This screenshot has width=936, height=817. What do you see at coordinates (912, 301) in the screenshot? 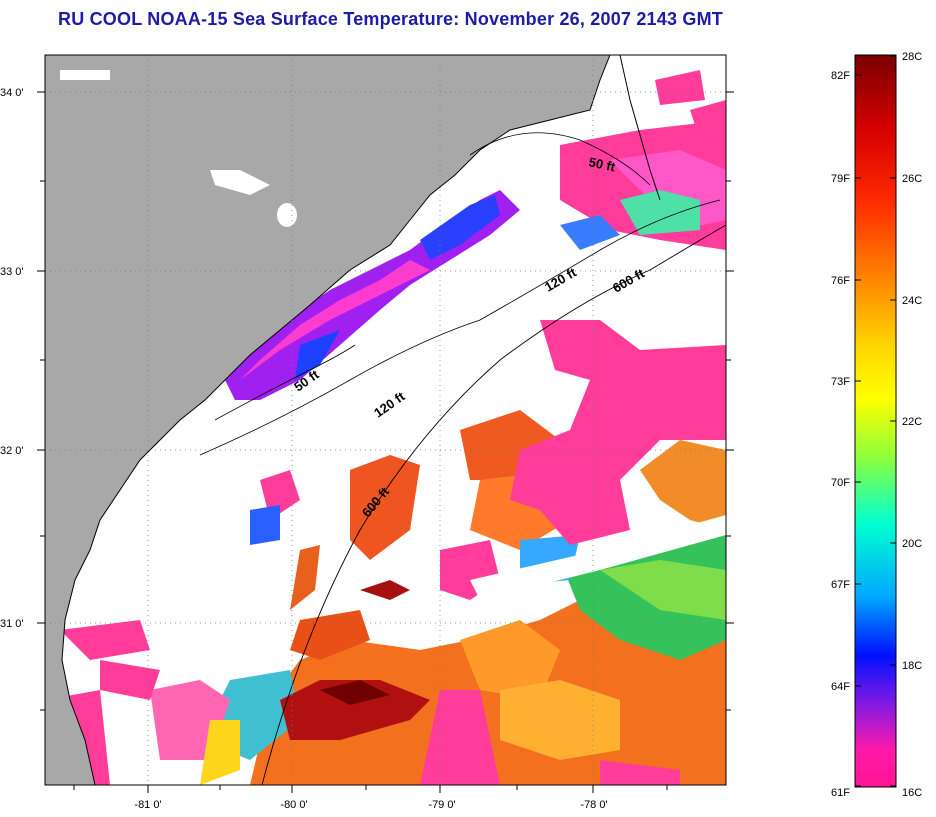
I see `colorbar-label-c: 24C` at bounding box center [912, 301].